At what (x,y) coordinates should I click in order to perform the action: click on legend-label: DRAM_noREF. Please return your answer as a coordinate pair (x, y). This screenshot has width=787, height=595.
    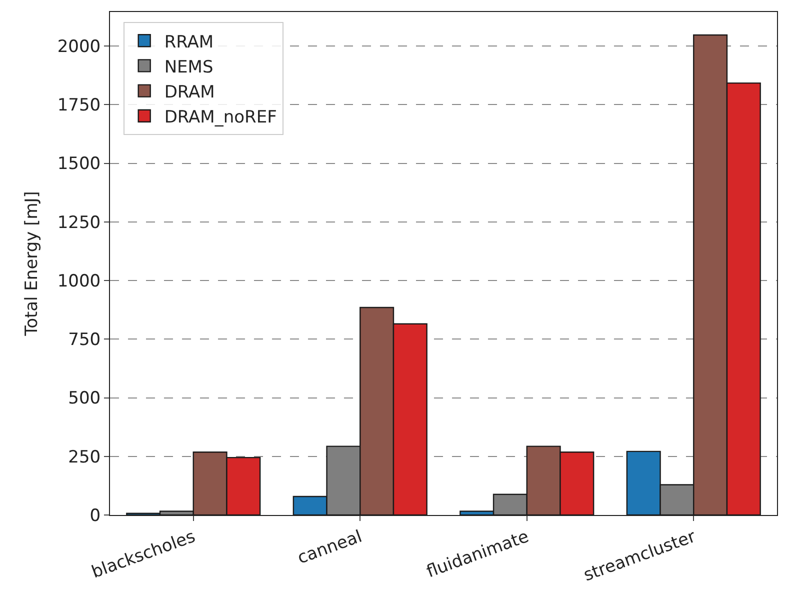
    Looking at the image, I should click on (220, 118).